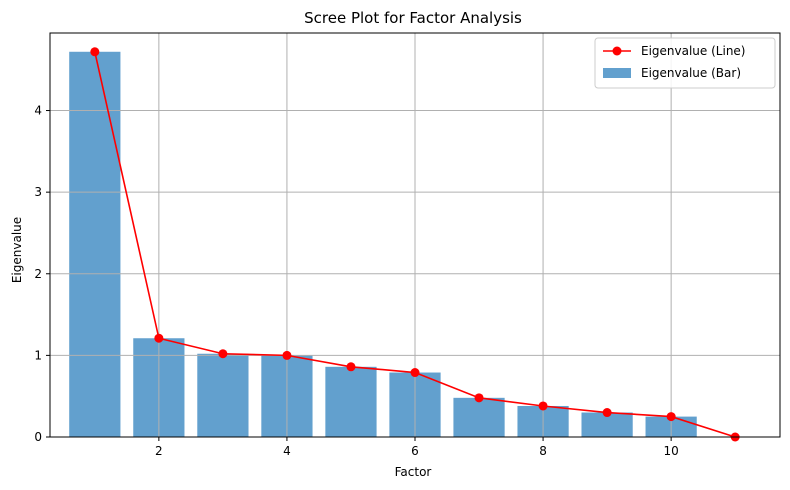 The height and width of the screenshot is (490, 790). What do you see at coordinates (617, 51) in the screenshot?
I see `legend-line-marker` at bounding box center [617, 51].